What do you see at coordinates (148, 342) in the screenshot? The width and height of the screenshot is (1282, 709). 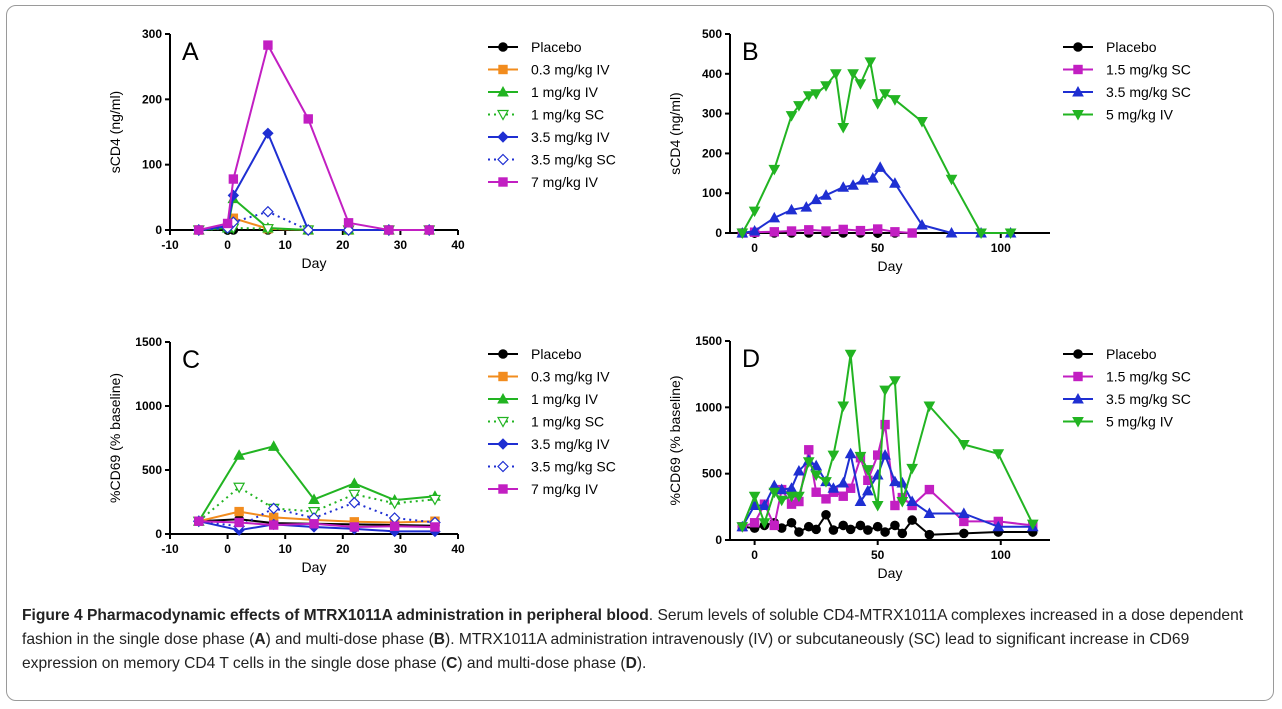 I see `panel-c-y-tick-label: 1500` at bounding box center [148, 342].